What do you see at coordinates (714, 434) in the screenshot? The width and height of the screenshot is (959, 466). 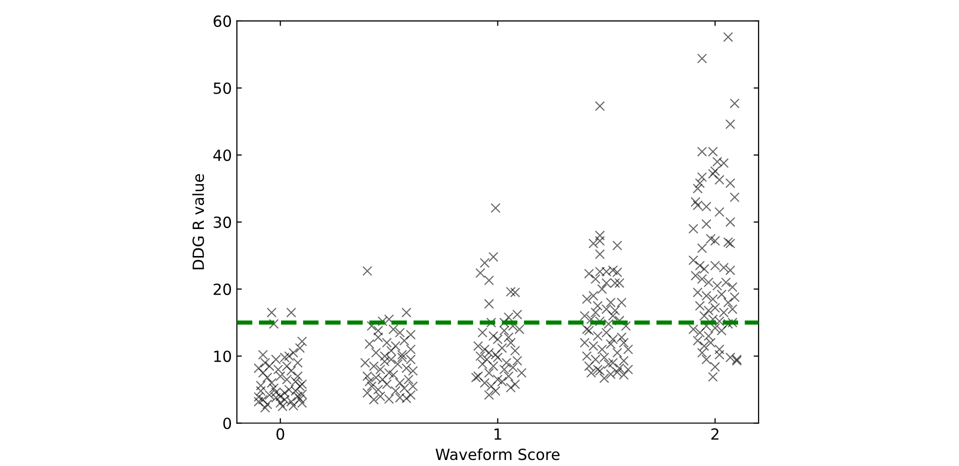 I see `x-tick-label: 2` at bounding box center [714, 434].